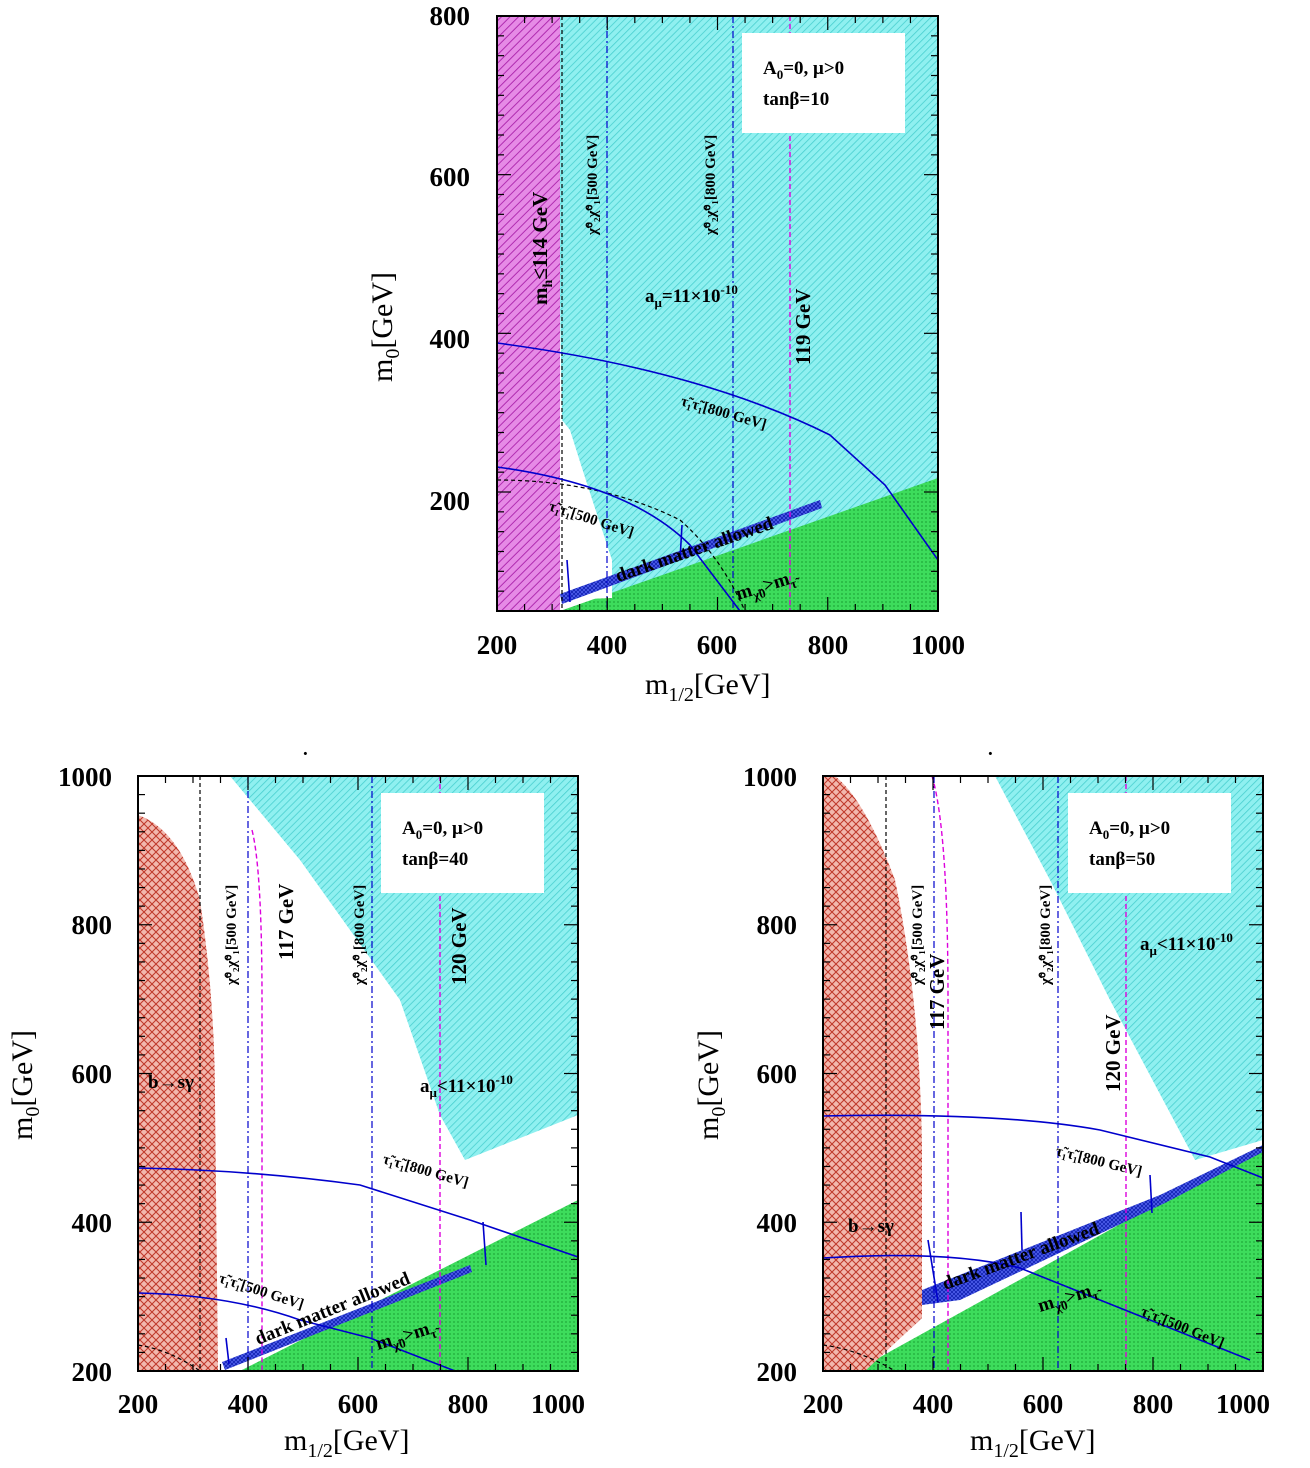  What do you see at coordinates (1122, 859) in the screenshot?
I see `legend-line-2: tanβ=50` at bounding box center [1122, 859].